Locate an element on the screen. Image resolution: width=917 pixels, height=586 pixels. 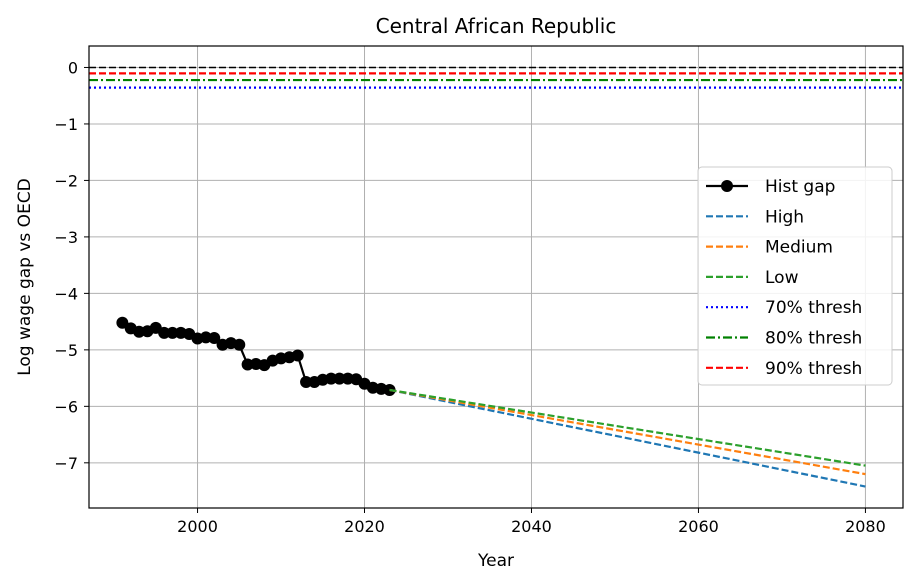
y-axis-title: Log wage gap vs OECD is located at coordinates (25, 277).